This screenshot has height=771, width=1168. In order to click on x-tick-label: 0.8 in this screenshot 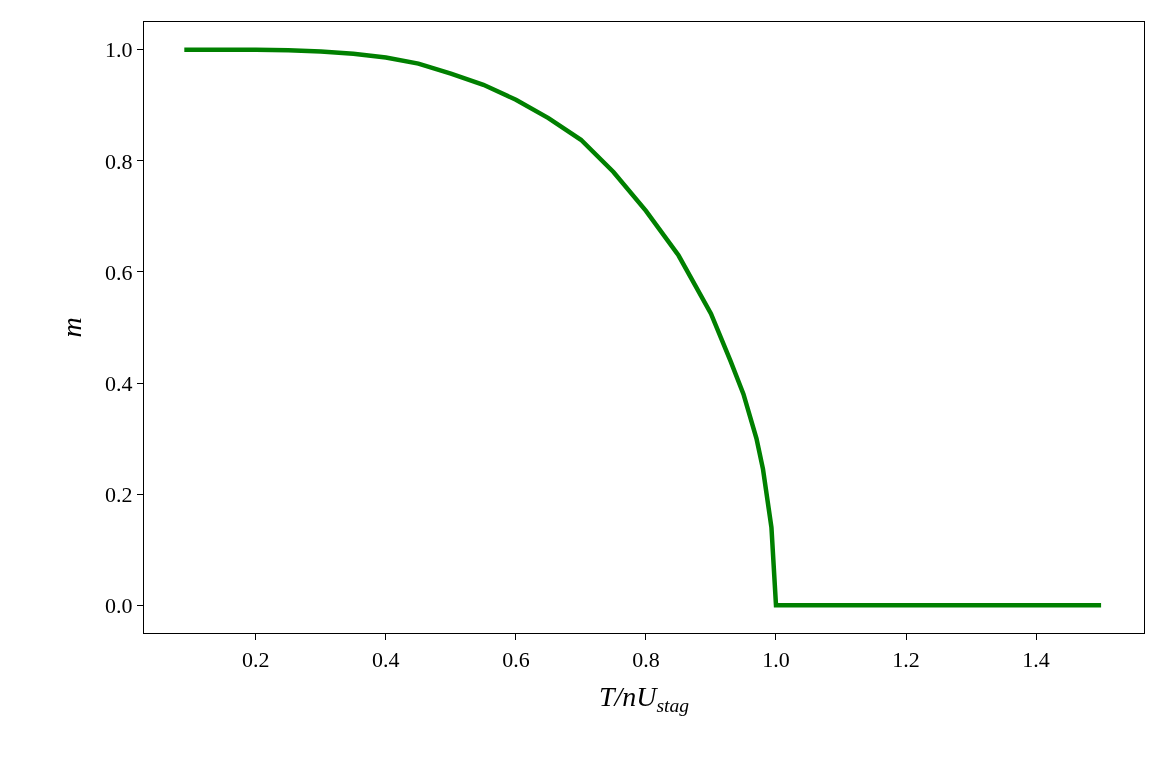, I will do `click(646, 659)`.